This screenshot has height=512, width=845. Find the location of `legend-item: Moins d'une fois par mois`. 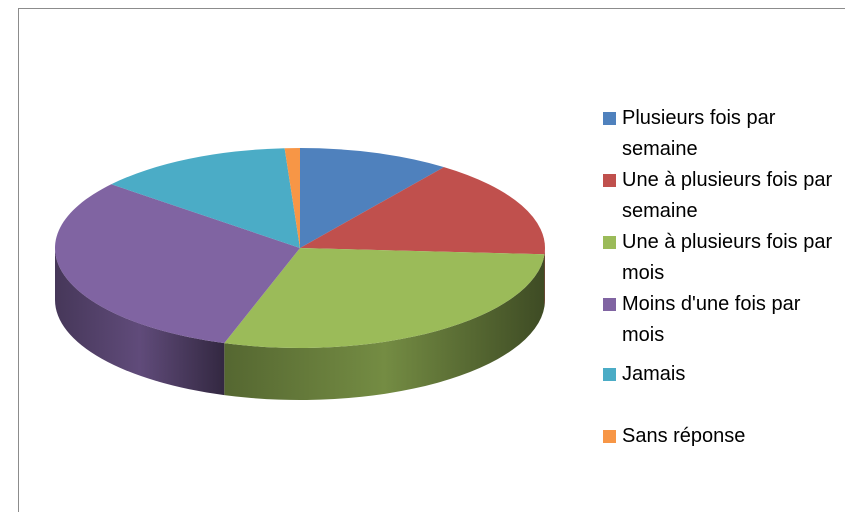

legend-item: Moins d'une fois par mois is located at coordinates (720, 320).